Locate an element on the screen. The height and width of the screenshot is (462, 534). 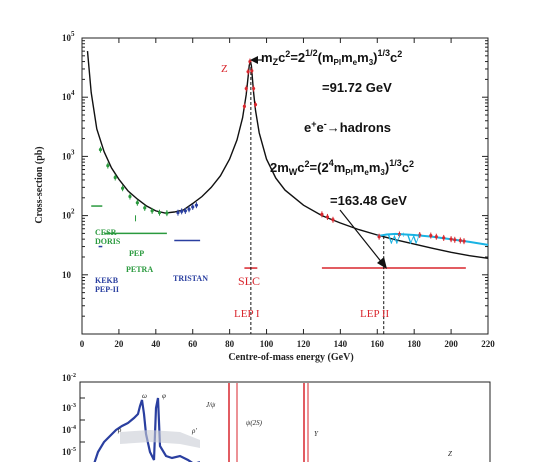
y-axis-label: Cross-section (pb) is located at coordinates (39, 184).